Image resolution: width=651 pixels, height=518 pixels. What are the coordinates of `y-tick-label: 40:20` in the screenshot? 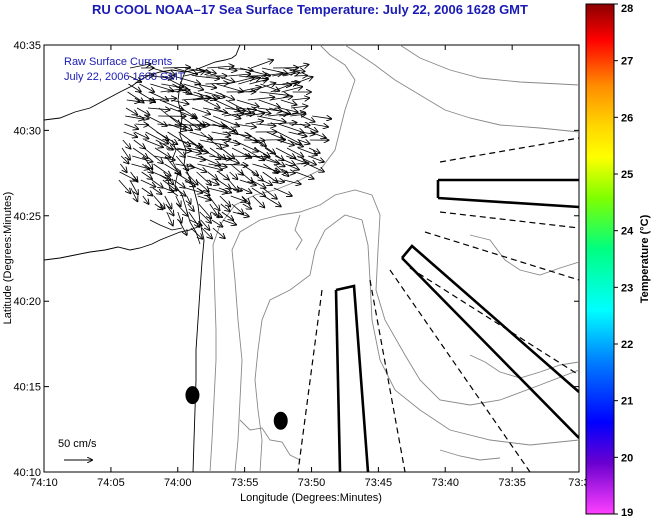 It's located at (27, 302).